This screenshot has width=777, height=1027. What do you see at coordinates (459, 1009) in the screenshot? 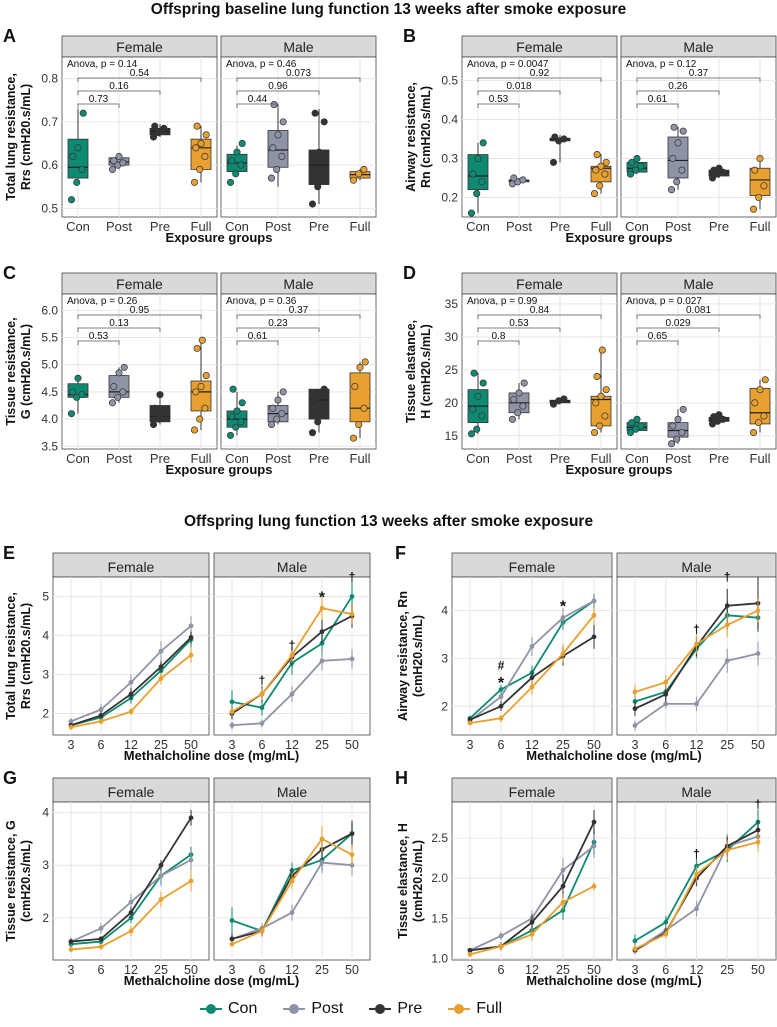
I see `legend-swatch-full` at bounding box center [459, 1009].